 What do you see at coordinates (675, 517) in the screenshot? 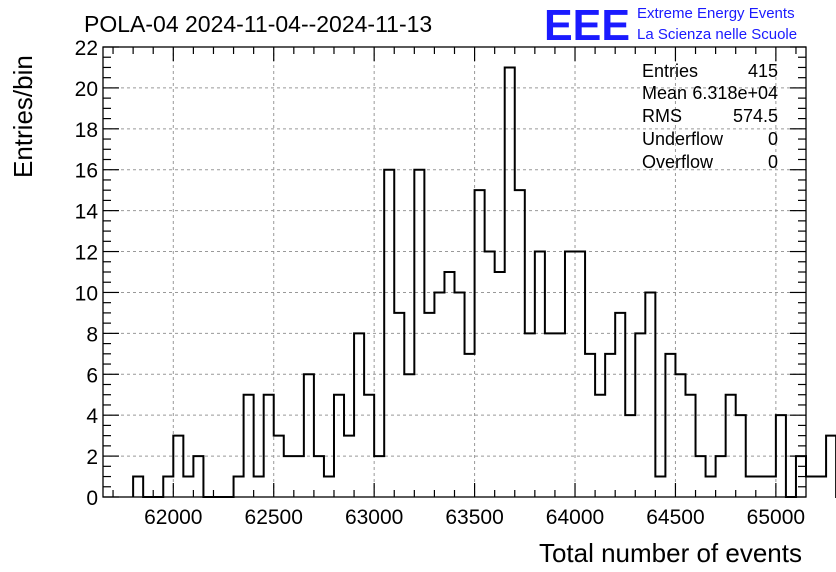
I see `x-tick-label: 64500` at bounding box center [675, 517].